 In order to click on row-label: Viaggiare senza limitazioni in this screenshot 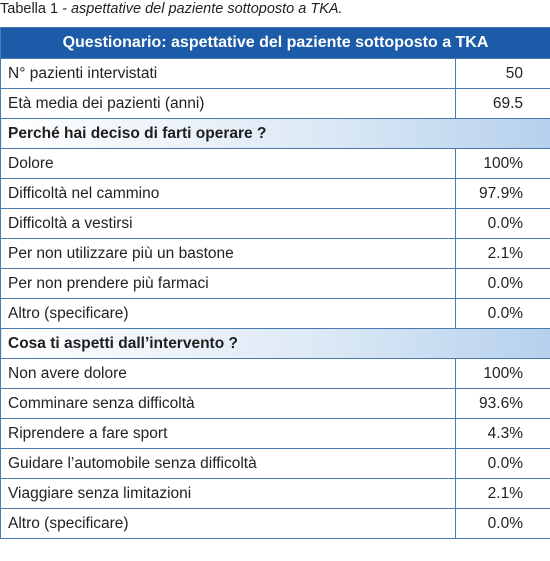, I will do `click(228, 493)`.